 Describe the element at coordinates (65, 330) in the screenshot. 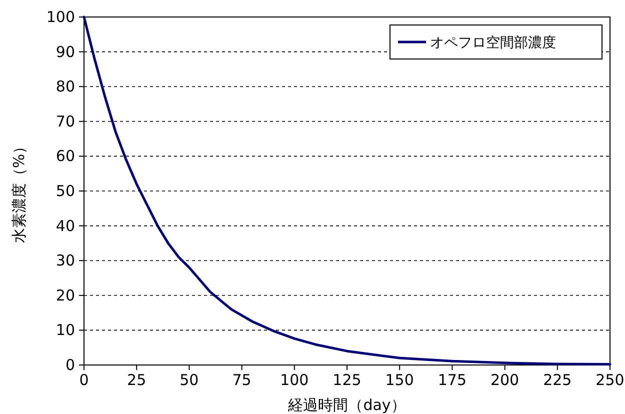

I see `y-tick-label: 10` at that location.